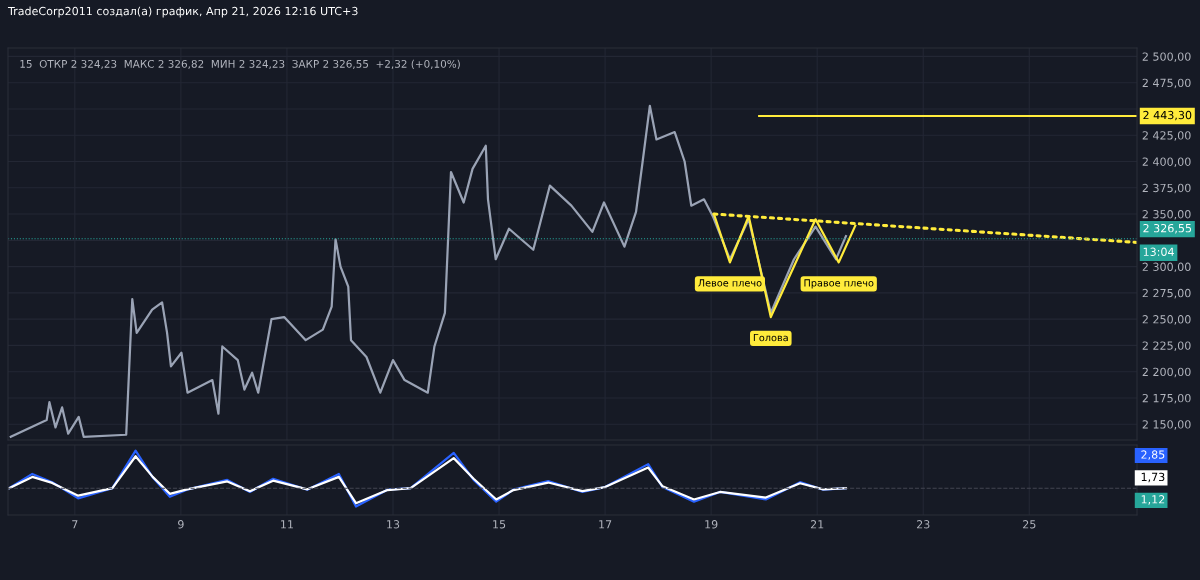 The width and height of the screenshot is (1200, 580). What do you see at coordinates (499, 524) in the screenshot?
I see `x-tick-label: 15` at bounding box center [499, 524].